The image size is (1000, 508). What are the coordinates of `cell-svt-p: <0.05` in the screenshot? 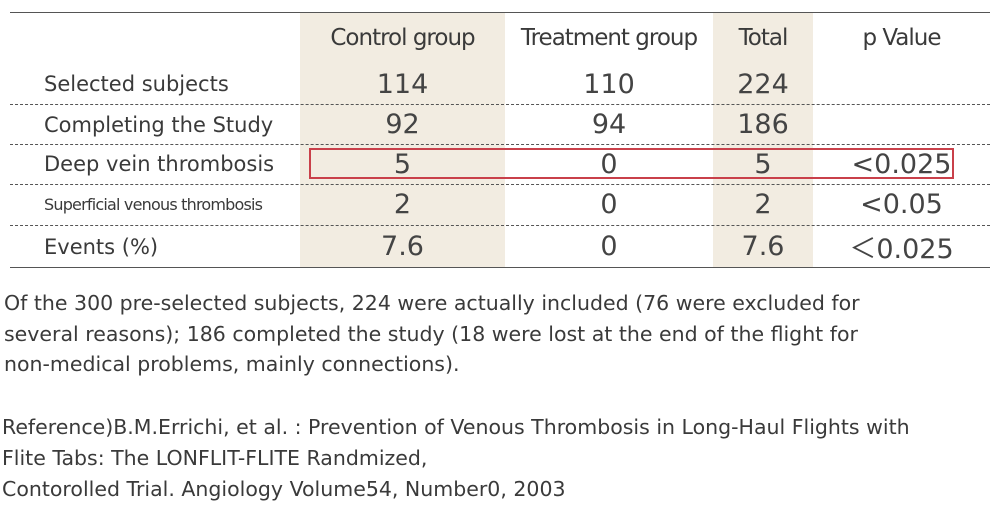 It's located at (901, 204).